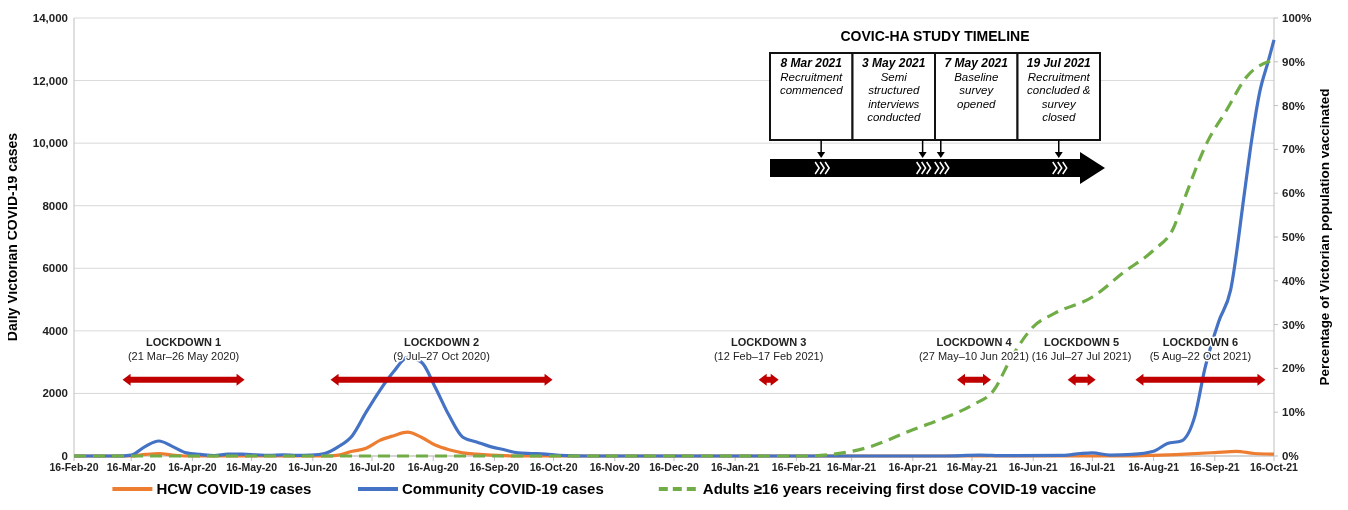 This screenshot has width=1348, height=510. What do you see at coordinates (64, 456) in the screenshot?
I see `y-tick-label: 0` at bounding box center [64, 456].